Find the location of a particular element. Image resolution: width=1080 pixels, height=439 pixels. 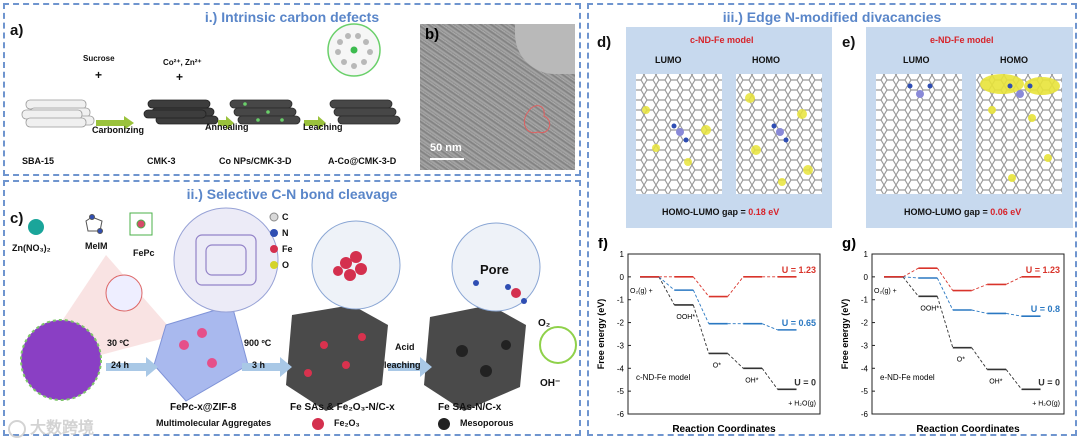

material-sba15: SBA-15 is located at coordinates (38, 161).